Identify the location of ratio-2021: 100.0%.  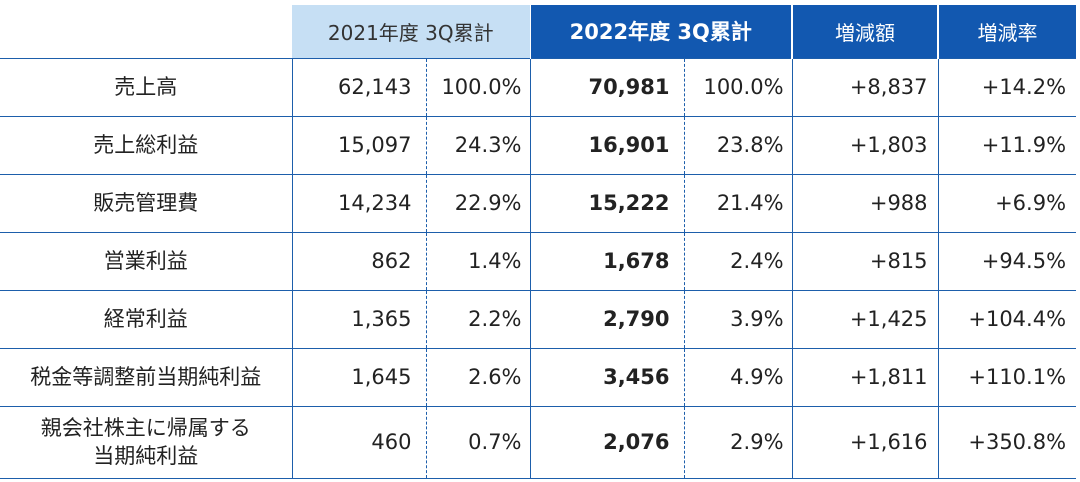
(478, 86).